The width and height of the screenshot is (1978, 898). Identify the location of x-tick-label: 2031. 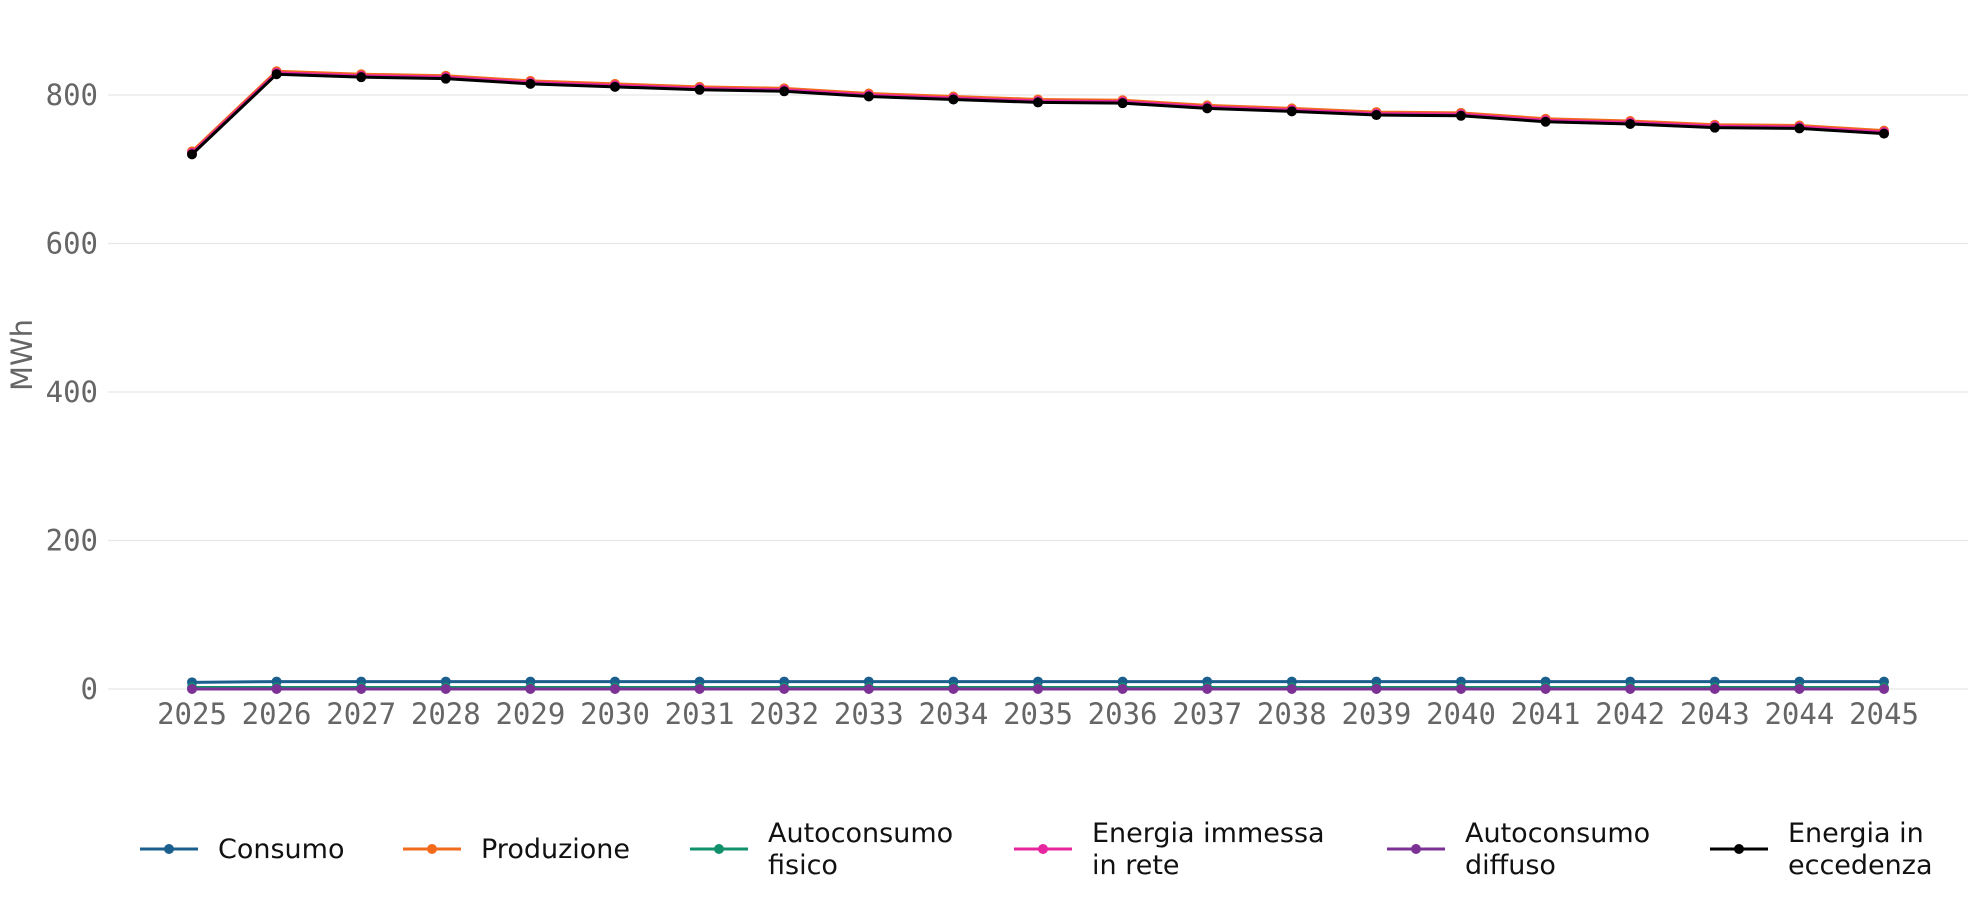
(700, 714).